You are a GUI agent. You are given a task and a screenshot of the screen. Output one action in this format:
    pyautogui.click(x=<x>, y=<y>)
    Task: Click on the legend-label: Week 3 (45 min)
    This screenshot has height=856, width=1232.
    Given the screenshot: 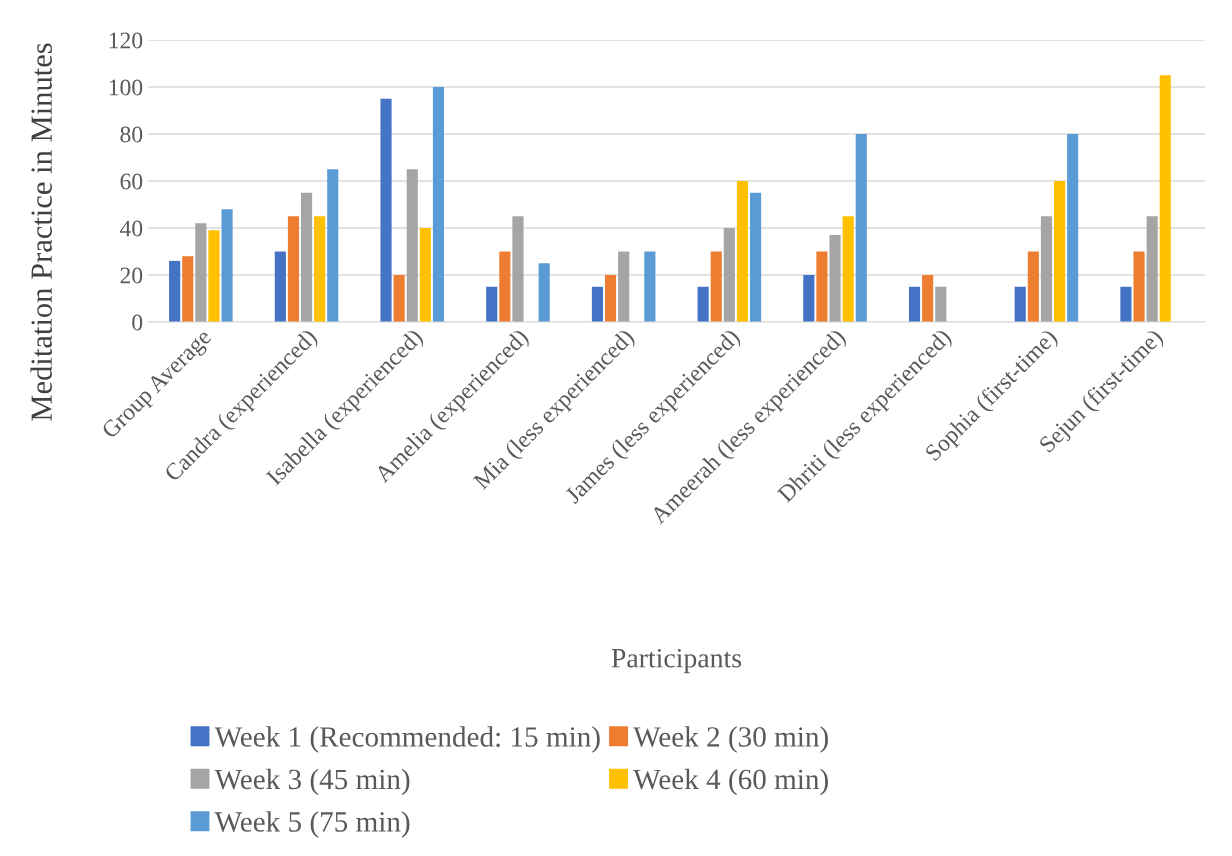 What is the action you would take?
    pyautogui.click(x=312, y=782)
    